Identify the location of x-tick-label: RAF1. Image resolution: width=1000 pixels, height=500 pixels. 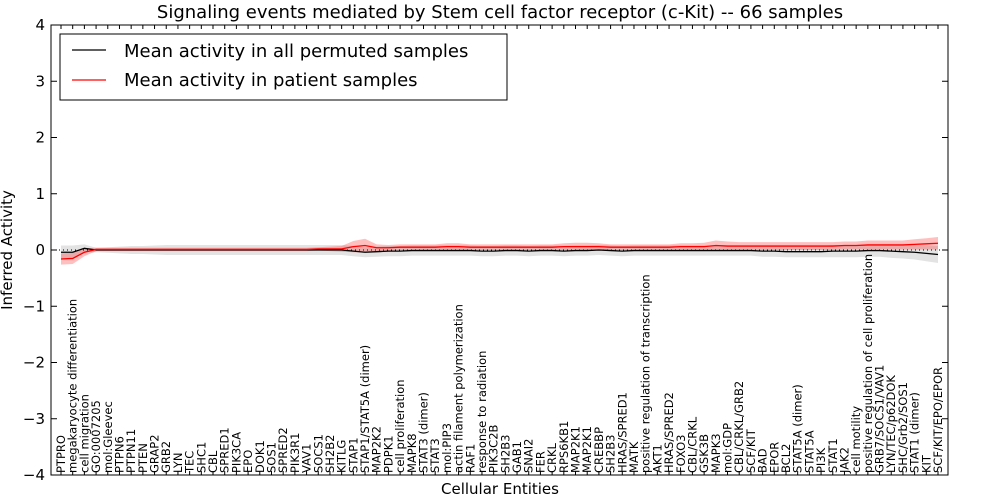
(470, 458).